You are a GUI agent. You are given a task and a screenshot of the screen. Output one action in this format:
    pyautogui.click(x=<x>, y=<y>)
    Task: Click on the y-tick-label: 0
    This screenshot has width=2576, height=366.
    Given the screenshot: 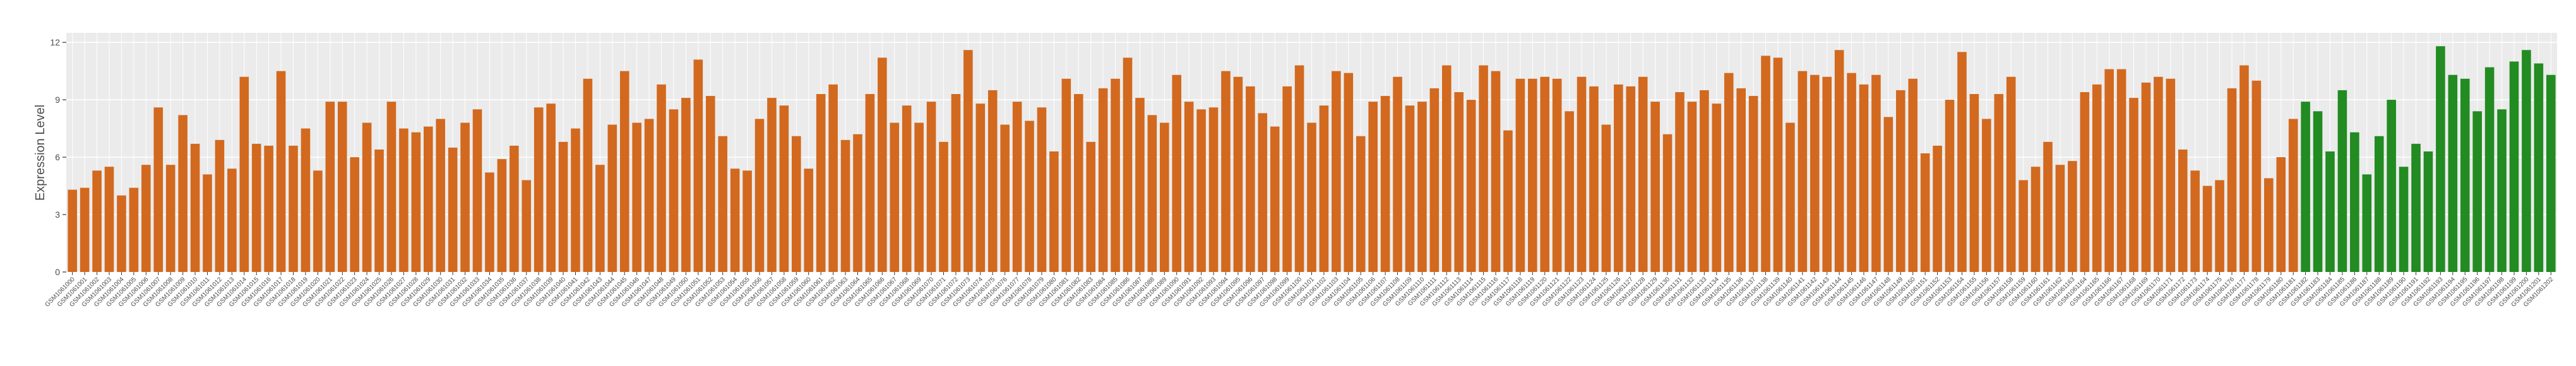 What is the action you would take?
    pyautogui.click(x=57, y=272)
    